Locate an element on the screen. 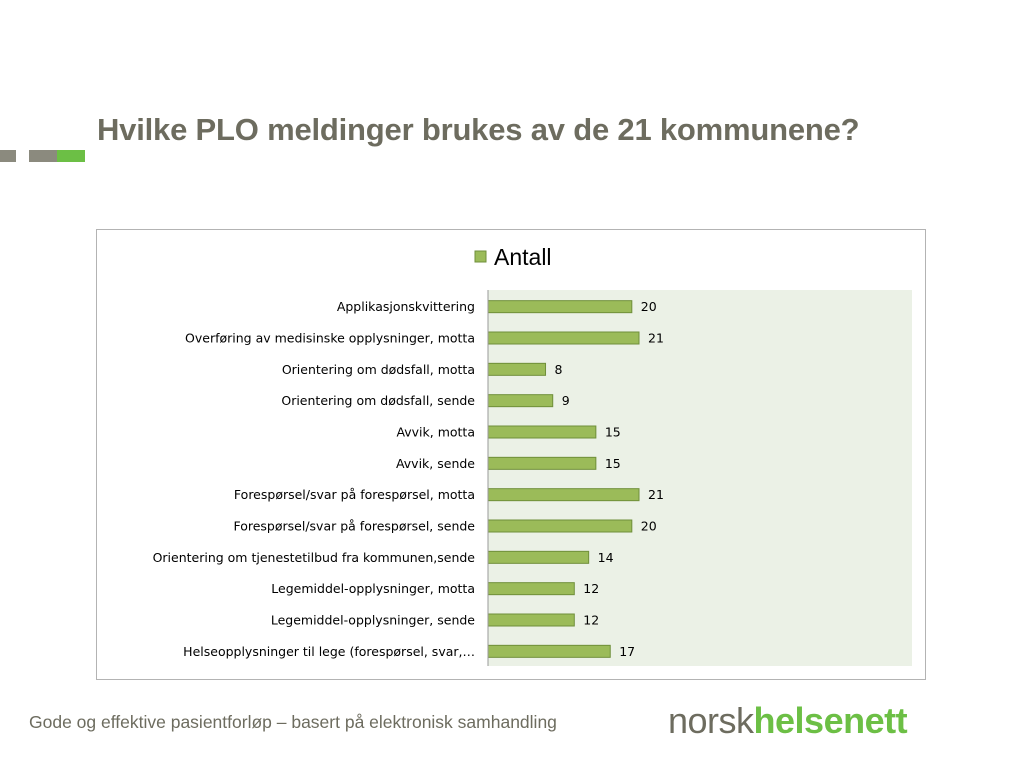 The height and width of the screenshot is (768, 1024). accent-bar-gray is located at coordinates (43, 156).